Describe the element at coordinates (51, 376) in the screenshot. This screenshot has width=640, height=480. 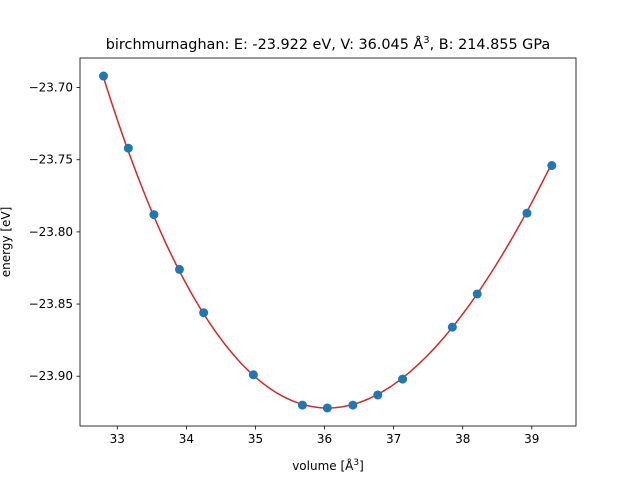
I see `y-tick-label: −23.90` at that location.